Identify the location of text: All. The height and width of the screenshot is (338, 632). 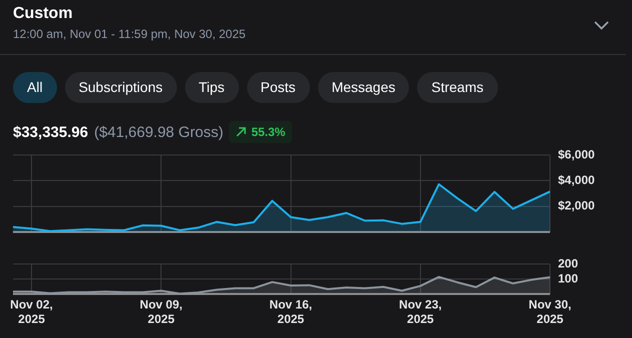
(35, 87).